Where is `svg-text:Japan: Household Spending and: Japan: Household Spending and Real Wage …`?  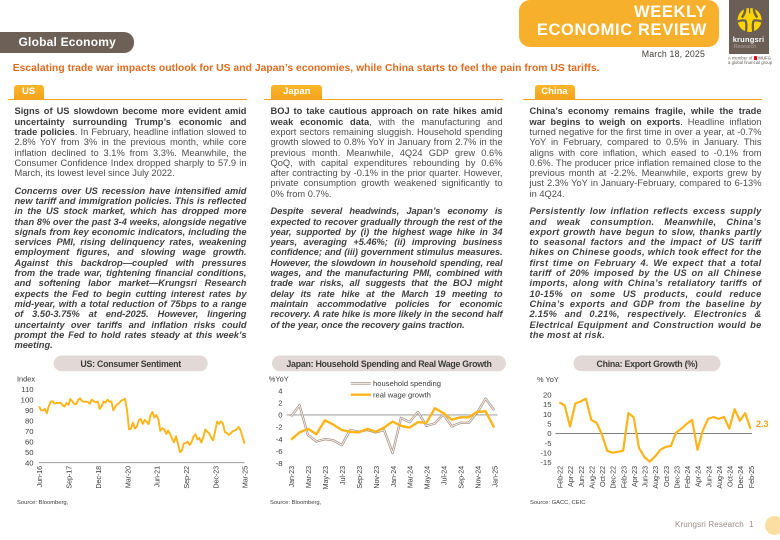
svg-text:Japan: Household Spending and: Japan: Household Spending and Real Wage … is located at coordinates (388, 364).